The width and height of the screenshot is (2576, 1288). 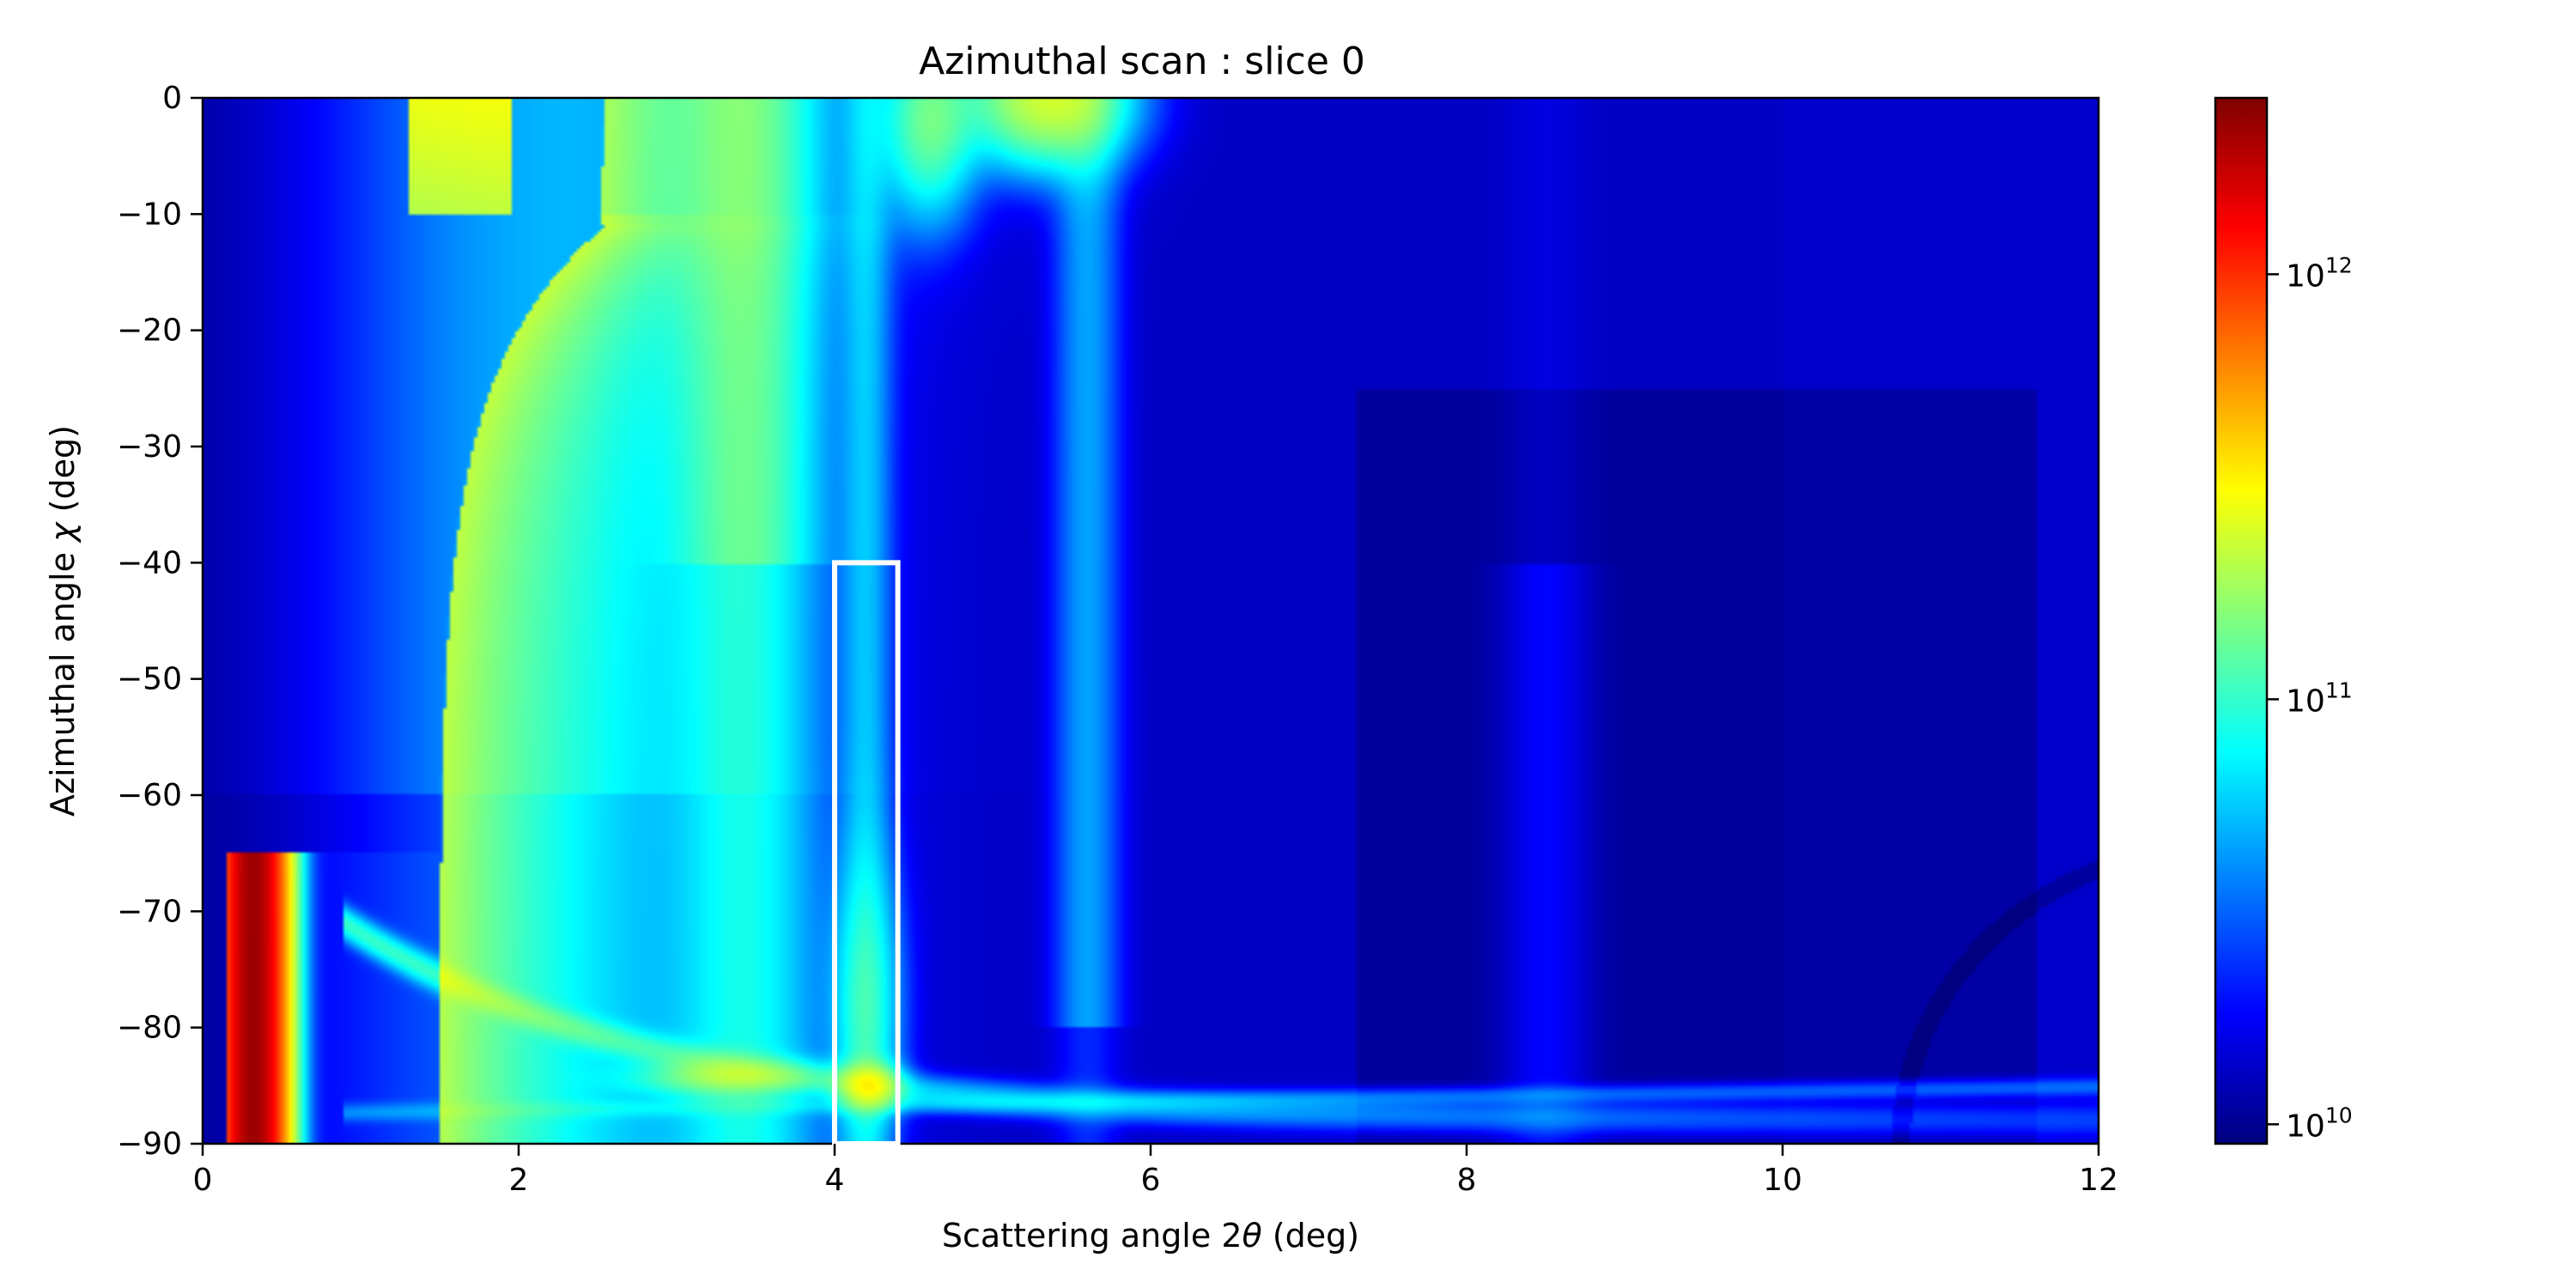 I want to click on y-tick-label: −70, so click(x=149, y=911).